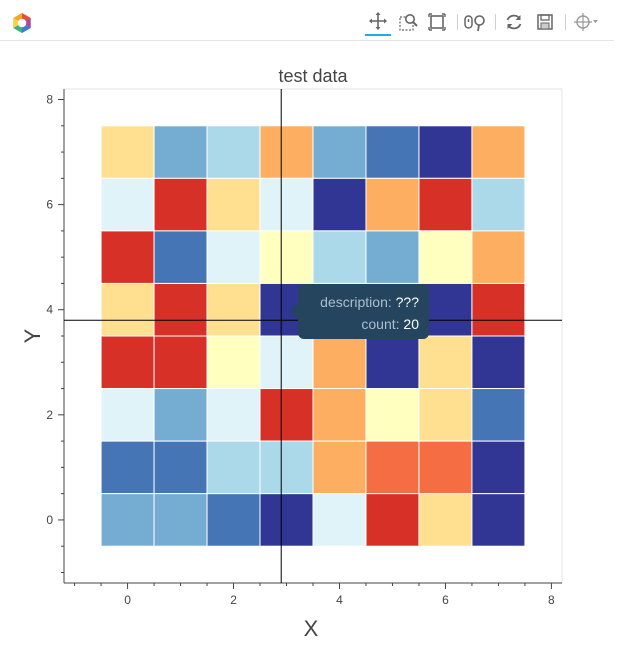  What do you see at coordinates (49, 520) in the screenshot?
I see `y-tick-label: 0` at bounding box center [49, 520].